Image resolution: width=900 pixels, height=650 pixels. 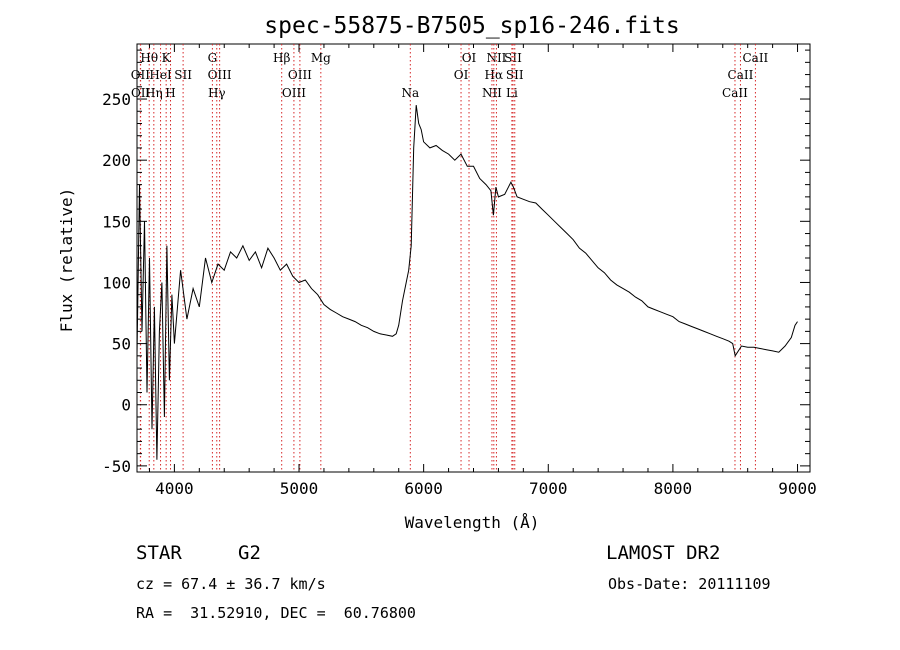 I want to click on object-class: STAR, so click(x=159, y=553).